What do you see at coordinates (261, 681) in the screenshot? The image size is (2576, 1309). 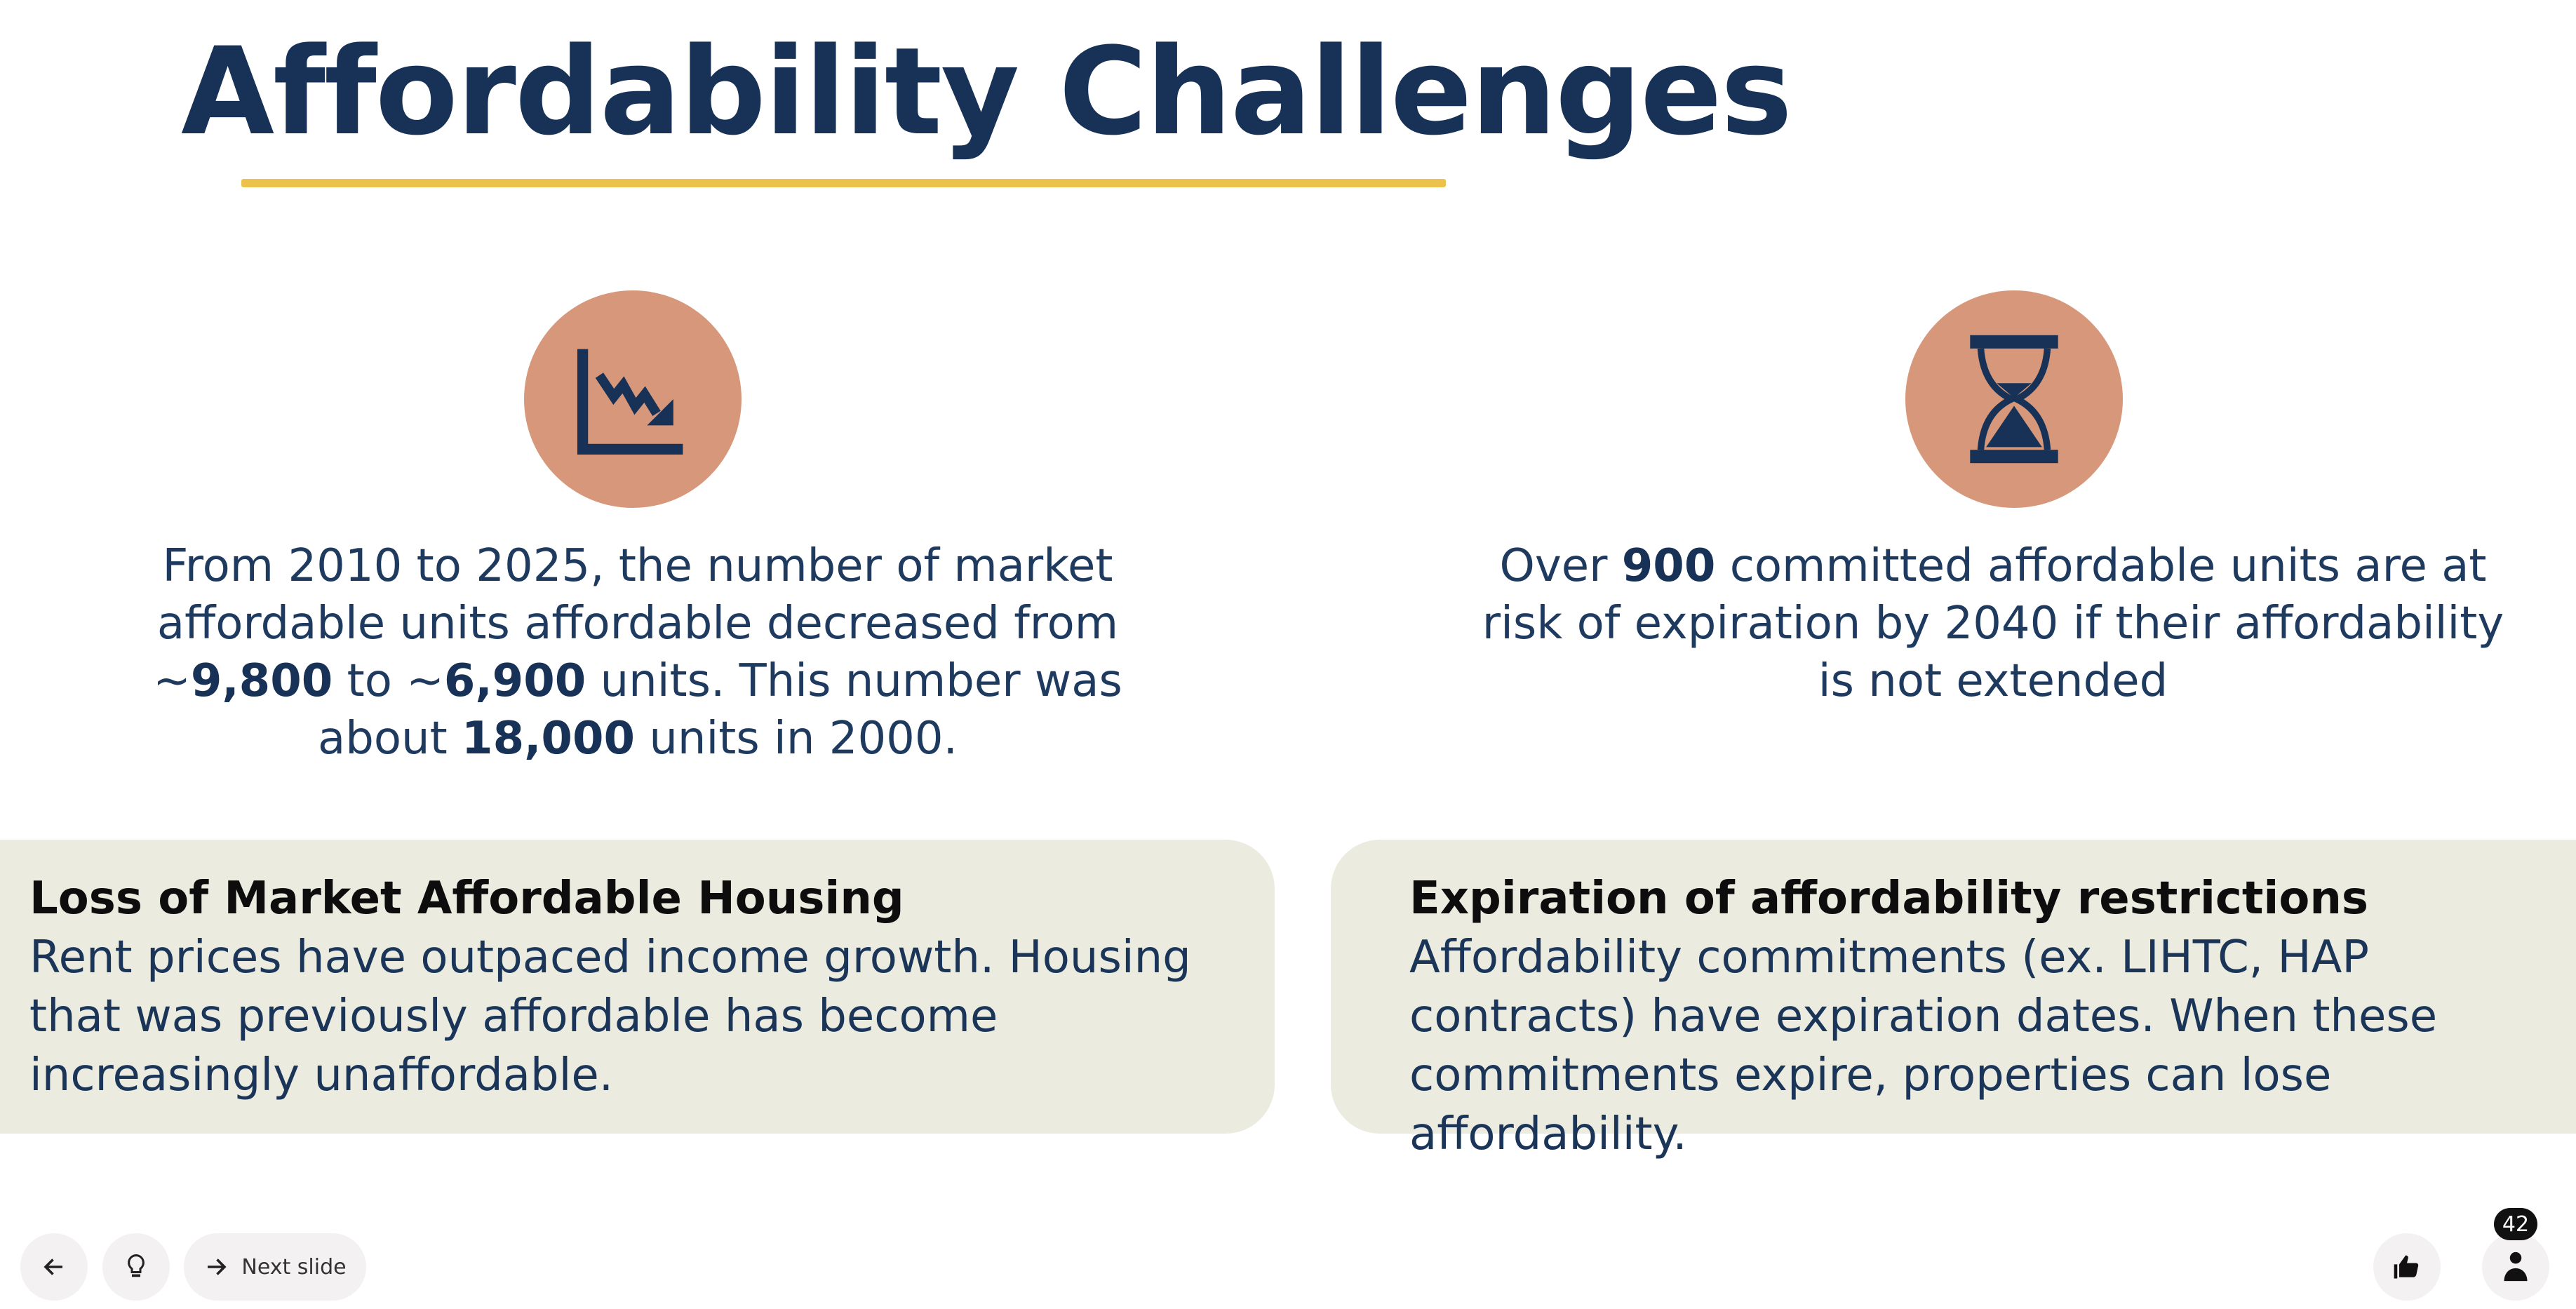 I see `stat-value-2010: 9,800` at bounding box center [261, 681].